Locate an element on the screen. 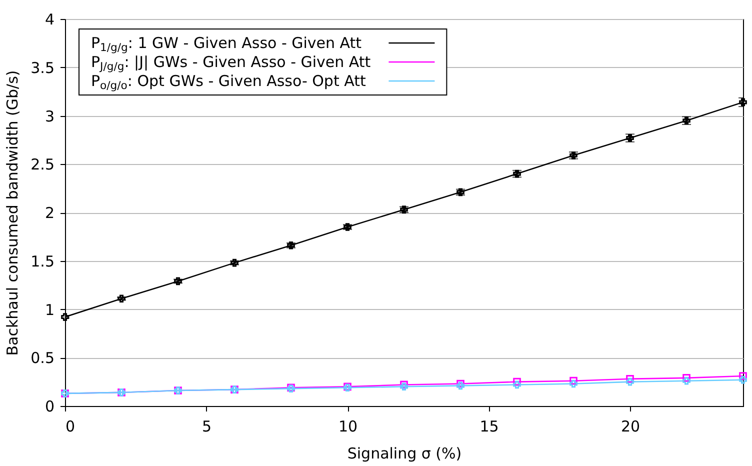  x-tick-label: 5 is located at coordinates (207, 427).